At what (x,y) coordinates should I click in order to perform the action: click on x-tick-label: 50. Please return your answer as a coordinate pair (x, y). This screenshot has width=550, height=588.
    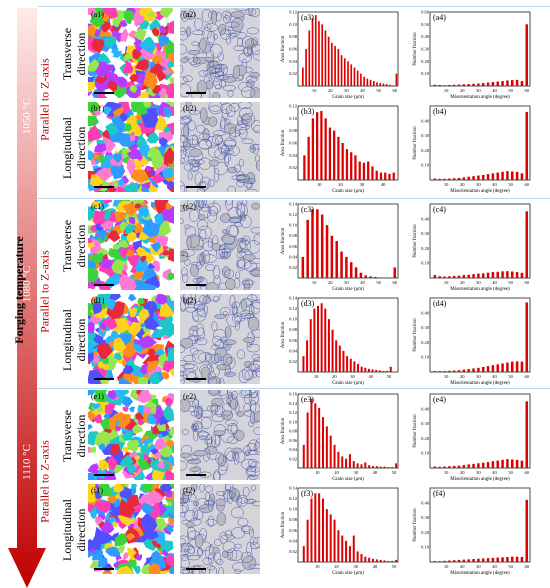
    Looking at the image, I should click on (378, 282).